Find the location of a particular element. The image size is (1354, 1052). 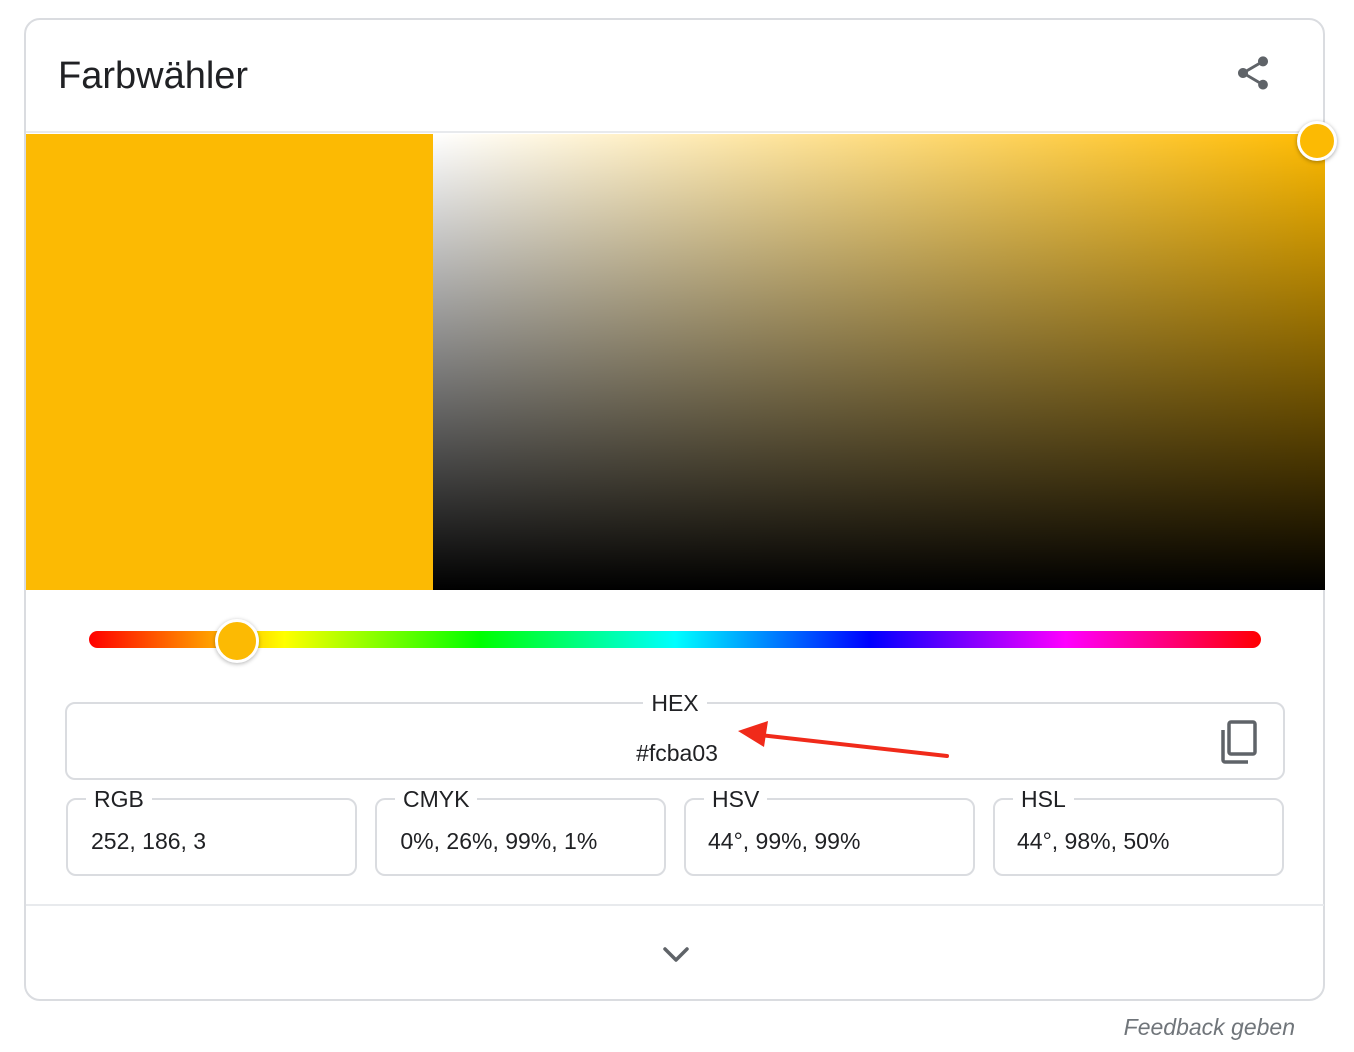

copy-button is located at coordinates (1240, 742).